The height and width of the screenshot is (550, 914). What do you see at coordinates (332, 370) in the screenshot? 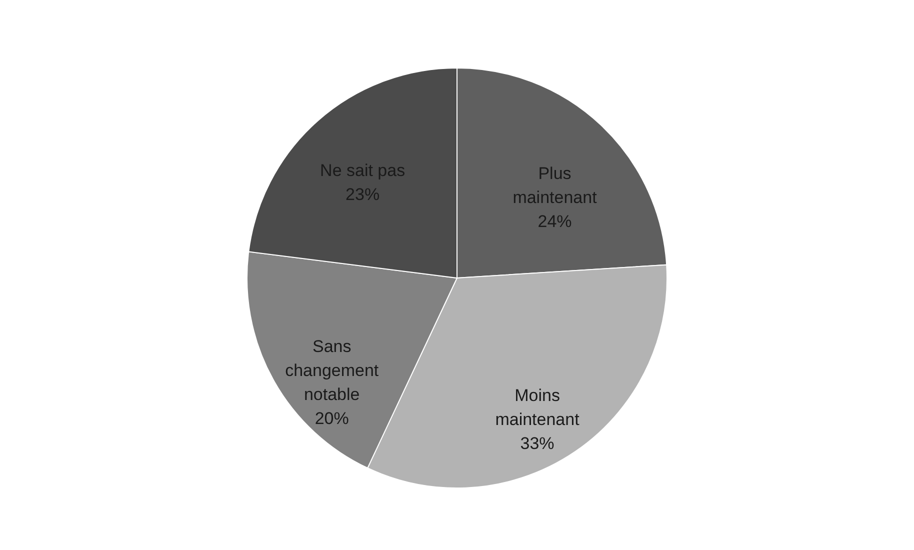
I see `slice-label: Sans changement notable` at bounding box center [332, 370].